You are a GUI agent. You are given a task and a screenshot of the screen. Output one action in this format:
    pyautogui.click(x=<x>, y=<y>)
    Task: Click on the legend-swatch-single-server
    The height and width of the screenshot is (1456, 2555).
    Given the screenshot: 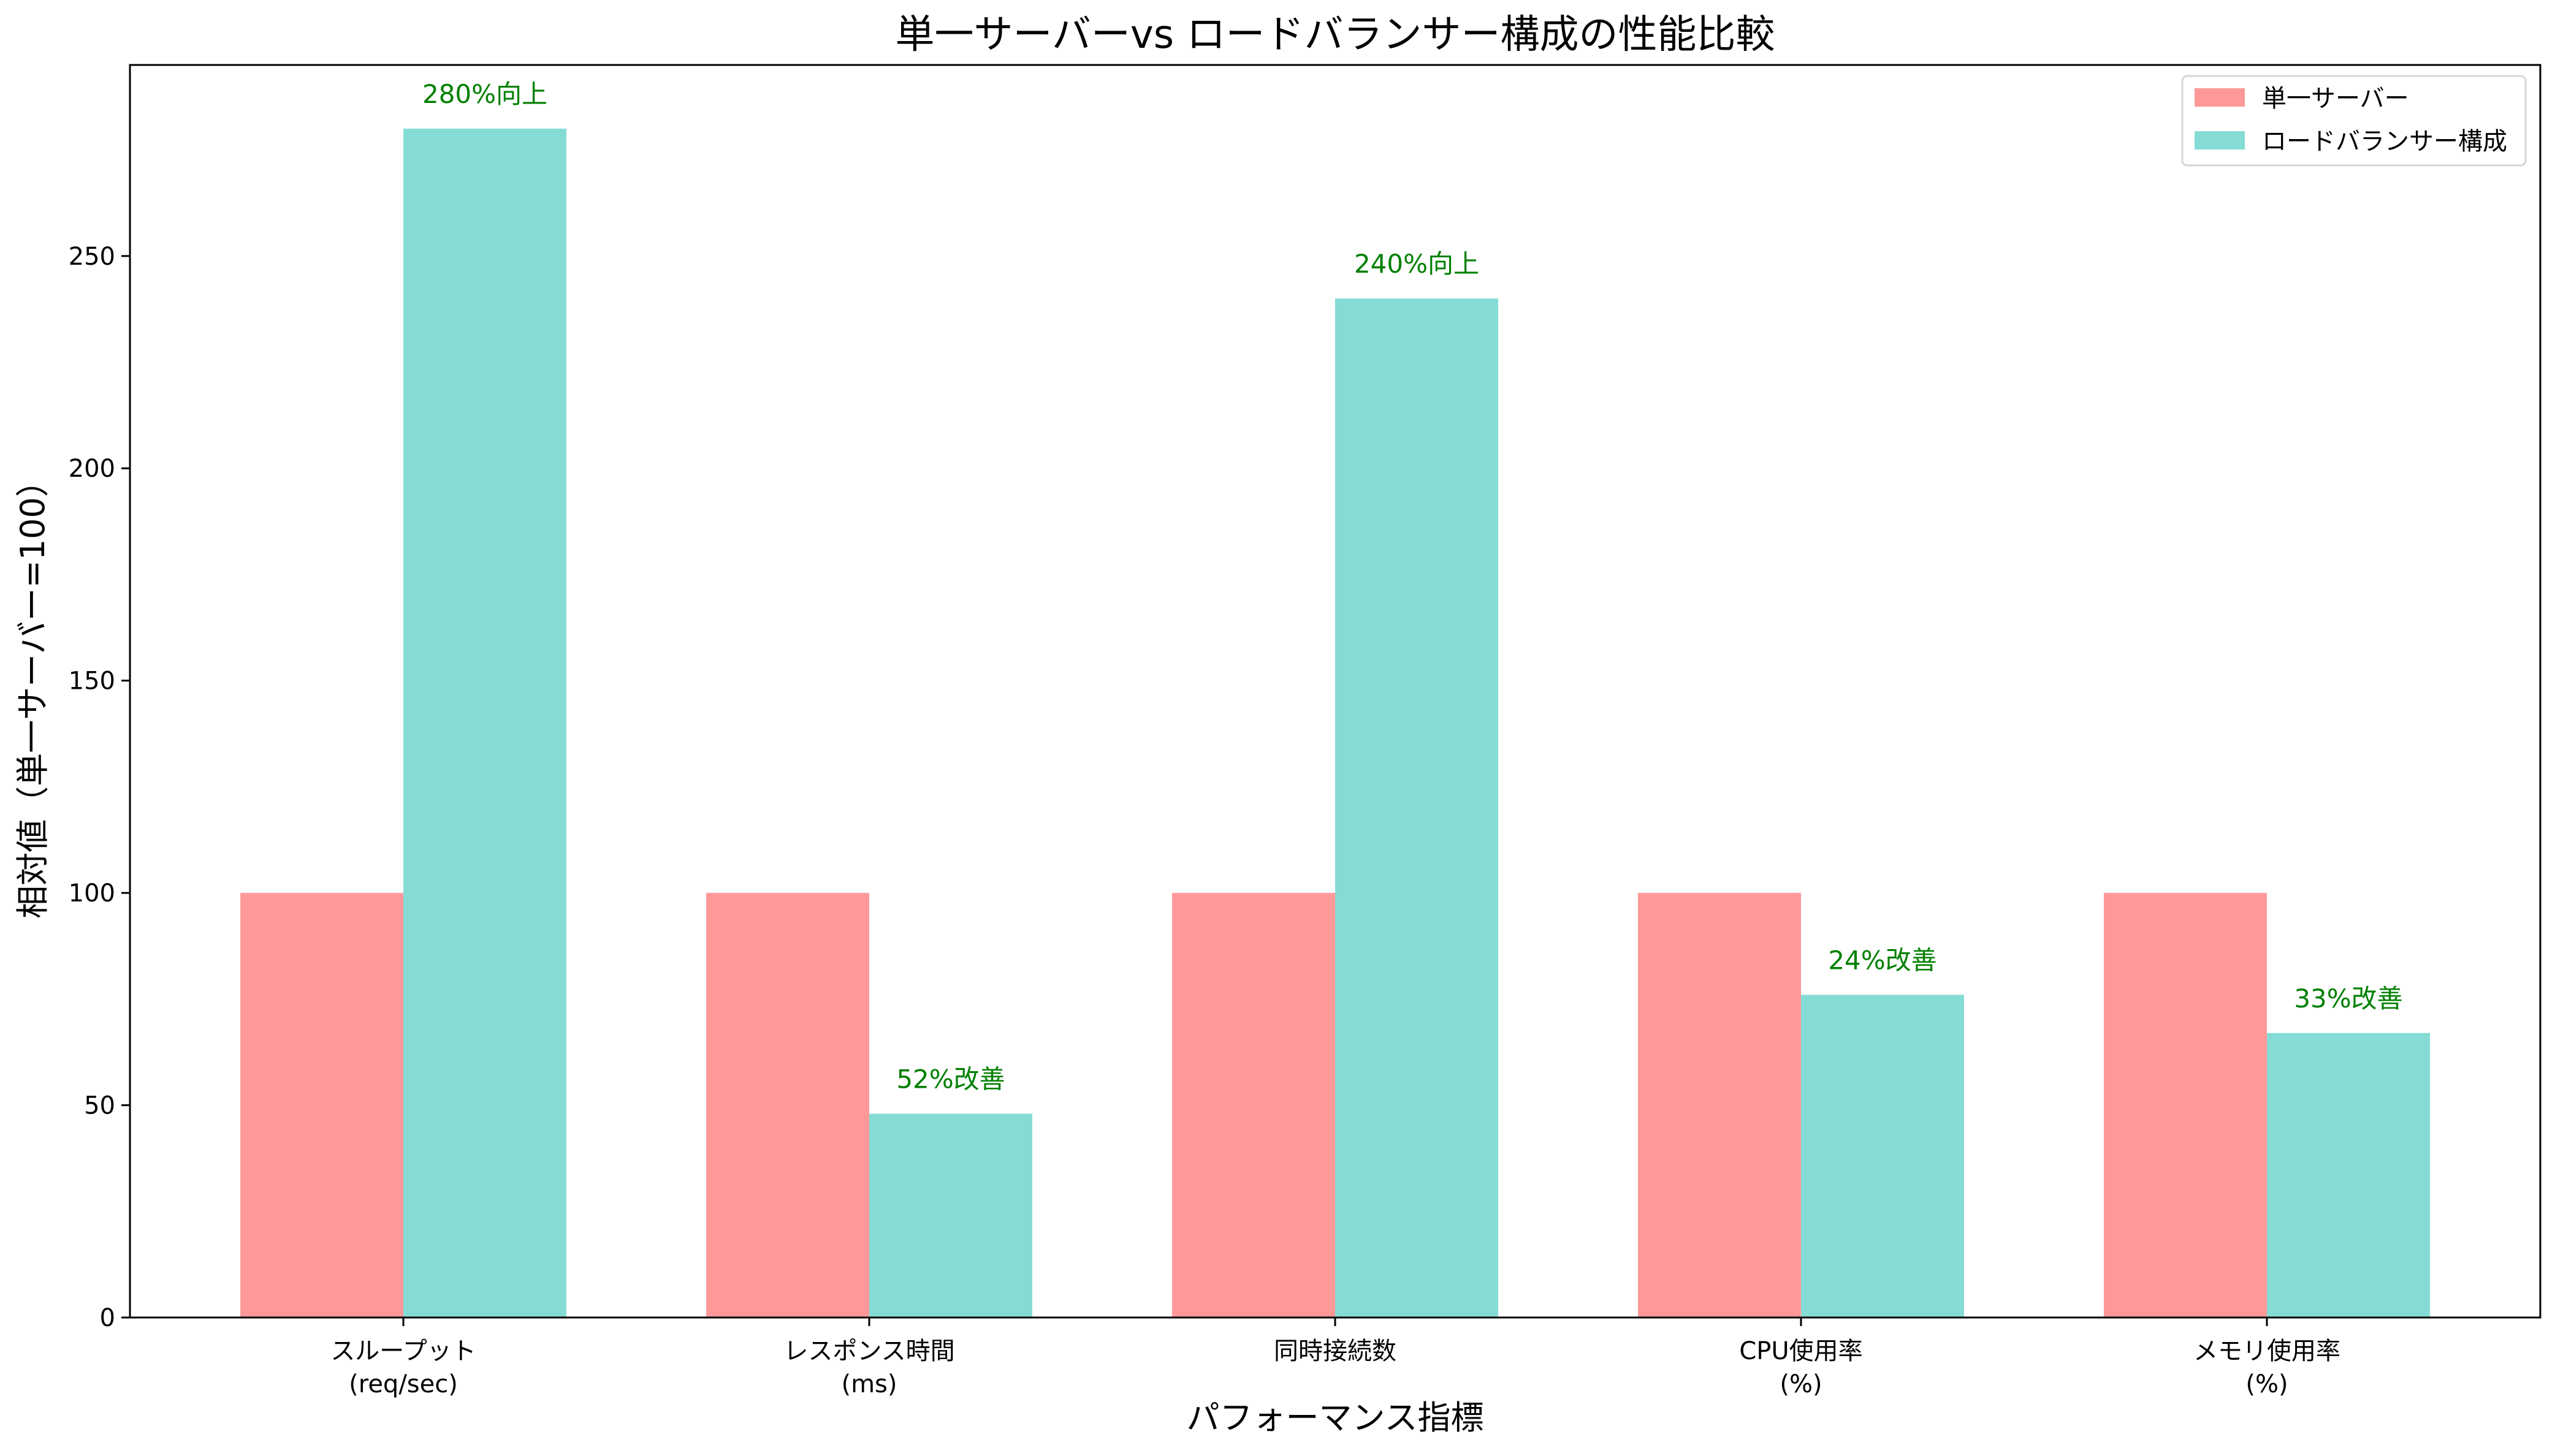 What is the action you would take?
    pyautogui.click(x=2220, y=97)
    